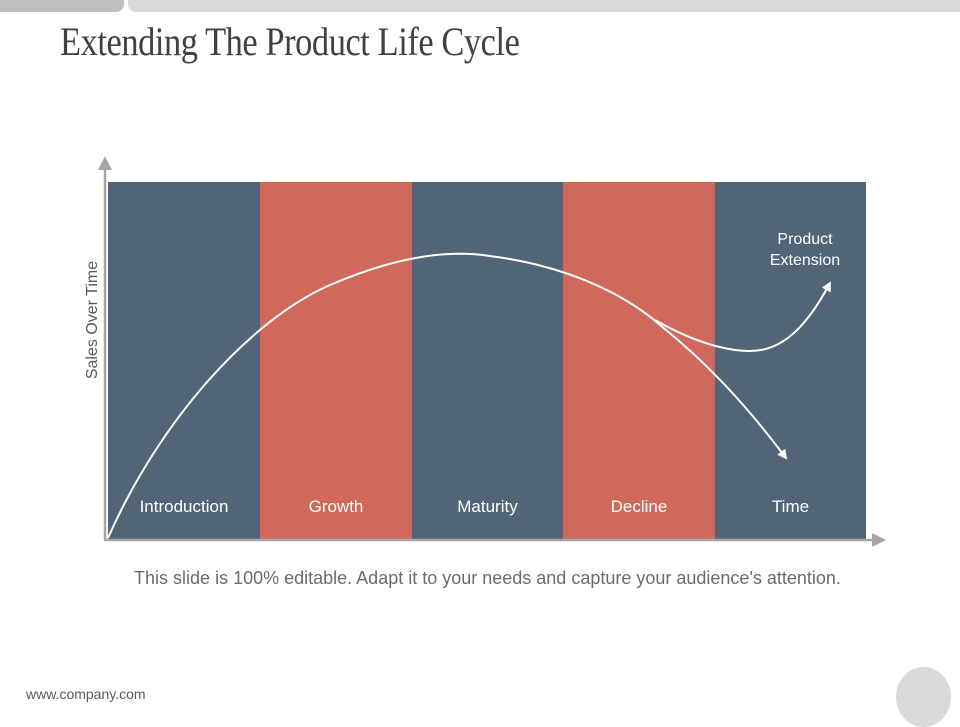 The image size is (960, 727). What do you see at coordinates (184, 506) in the screenshot?
I see `stage-label: Introduction` at bounding box center [184, 506].